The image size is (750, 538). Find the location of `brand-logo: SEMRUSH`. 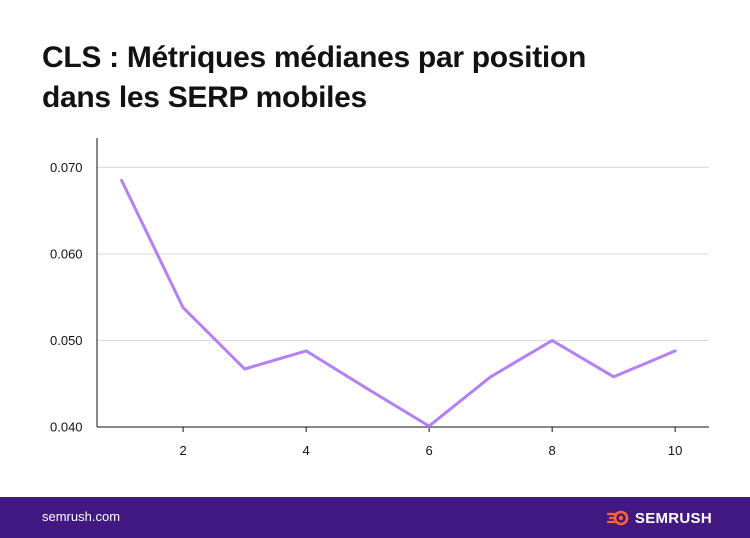

brand-logo: SEMRUSH is located at coordinates (659, 518).